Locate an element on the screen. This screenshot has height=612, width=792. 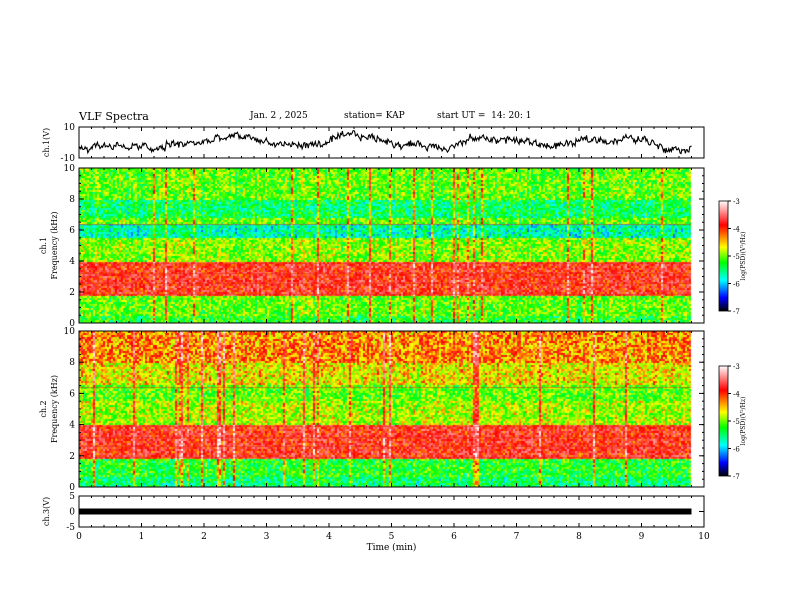
ch2-spectrogram-colorbar is located at coordinates (723, 421).